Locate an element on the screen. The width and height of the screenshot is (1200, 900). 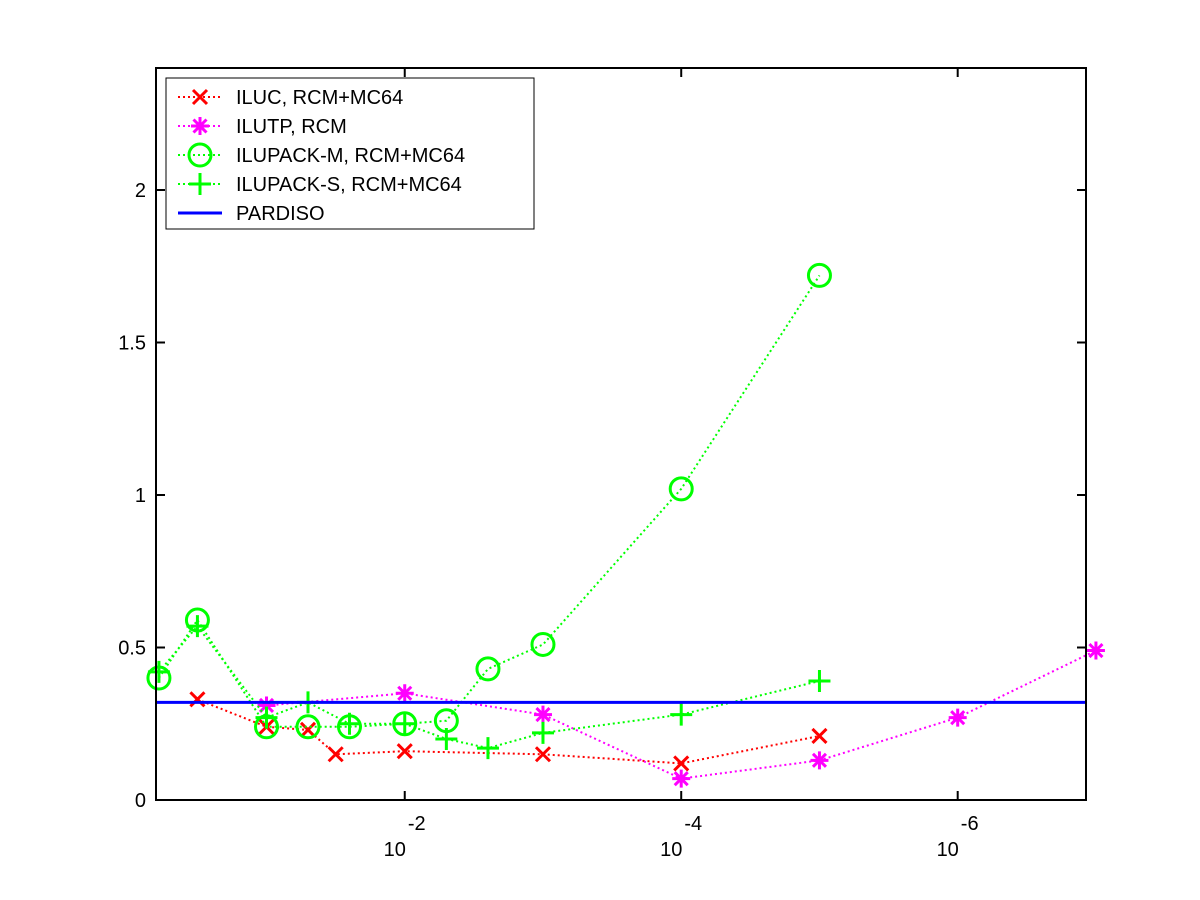
legend-label-ilupack-m-rcm-mc64: ILUPACK-M, RCM+MC64 is located at coordinates (350, 156).